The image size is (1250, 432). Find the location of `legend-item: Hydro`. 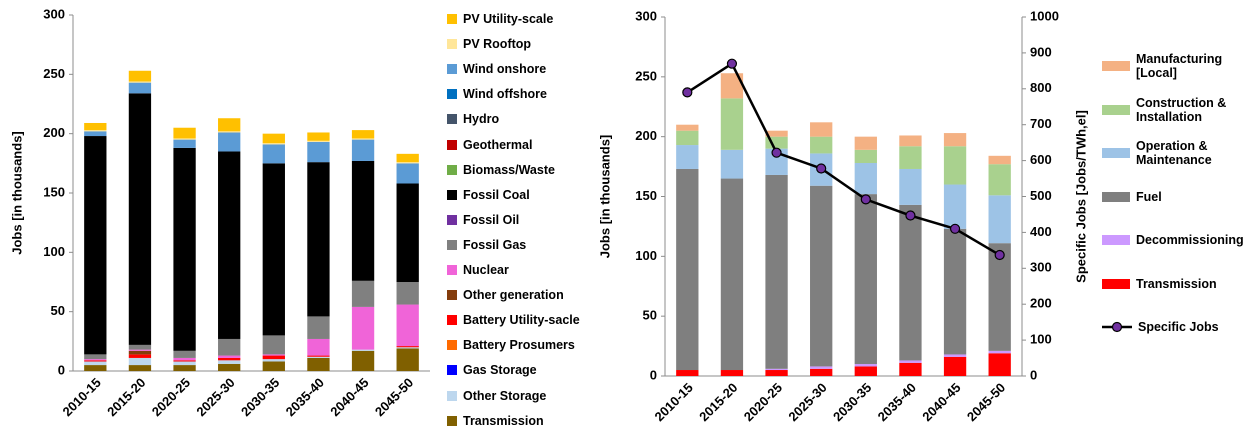

legend-item: Hydro is located at coordinates (532, 119).